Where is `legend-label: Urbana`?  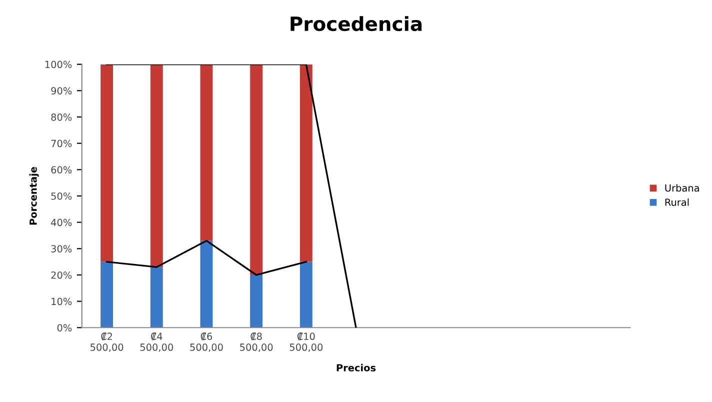
legend-label: Urbana is located at coordinates (682, 188).